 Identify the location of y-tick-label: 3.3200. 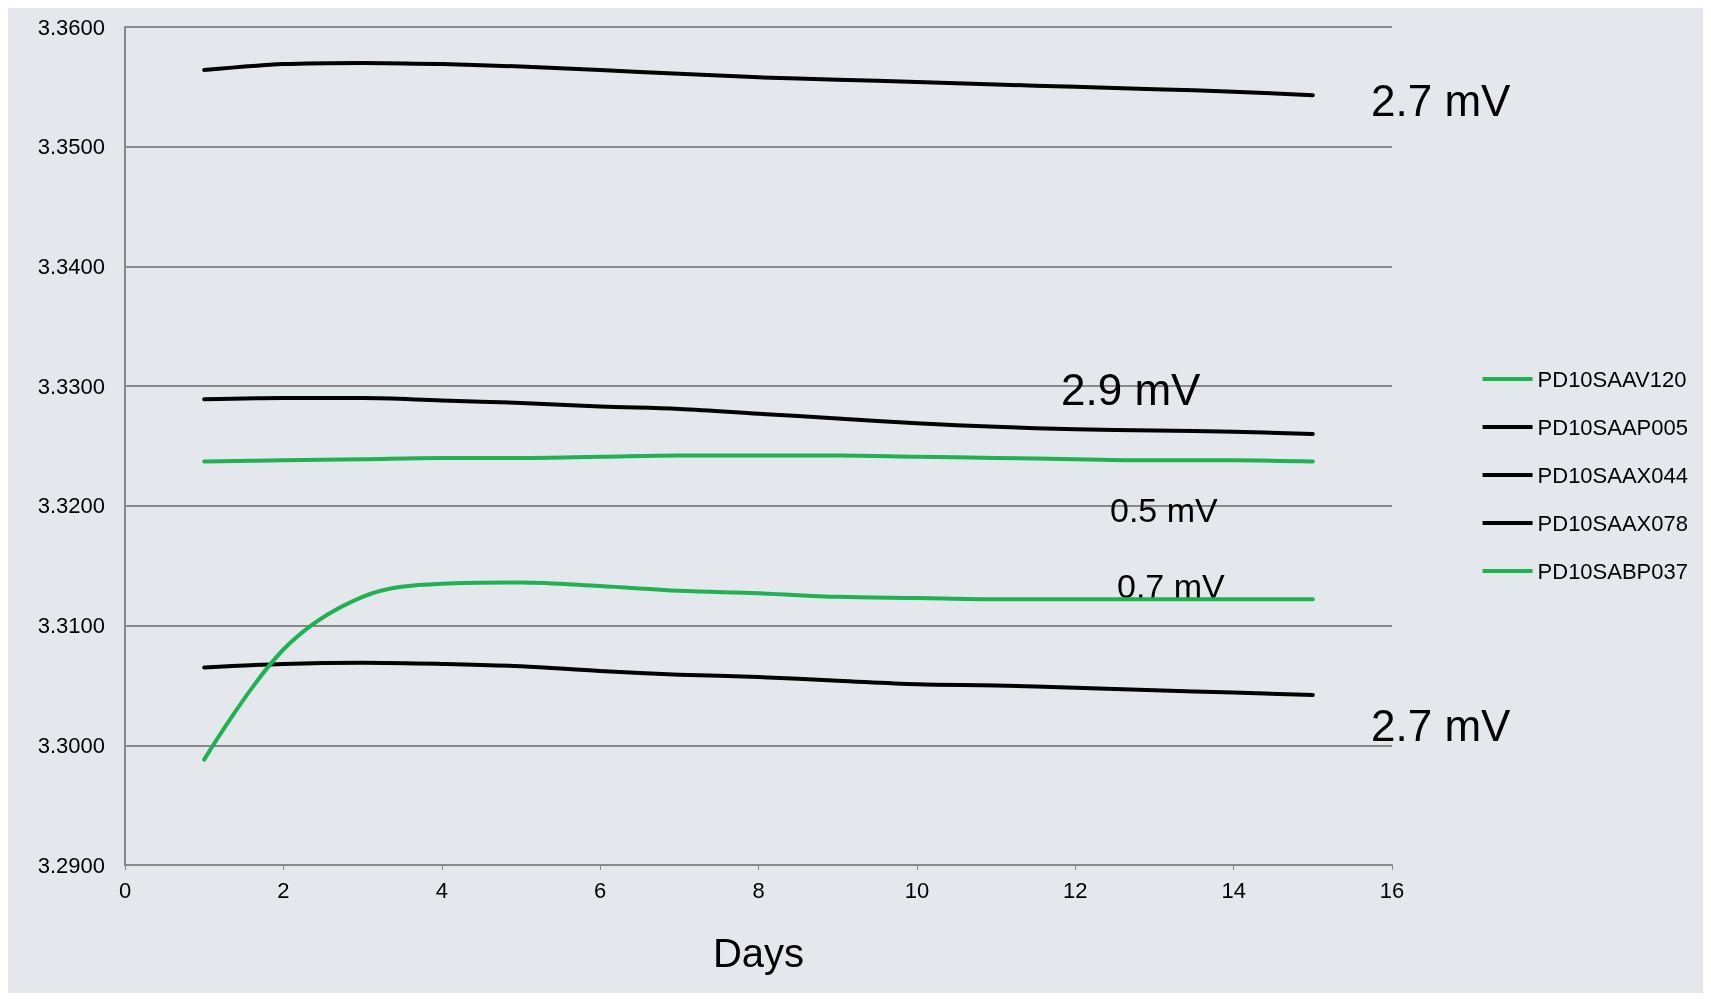
(71, 506).